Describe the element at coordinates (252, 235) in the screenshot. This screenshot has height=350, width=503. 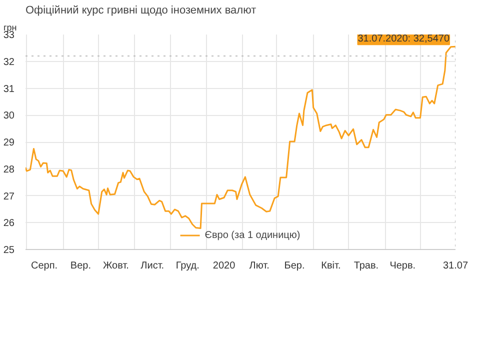
I see `legend-label: Євро (за 1 одиницю)` at that location.